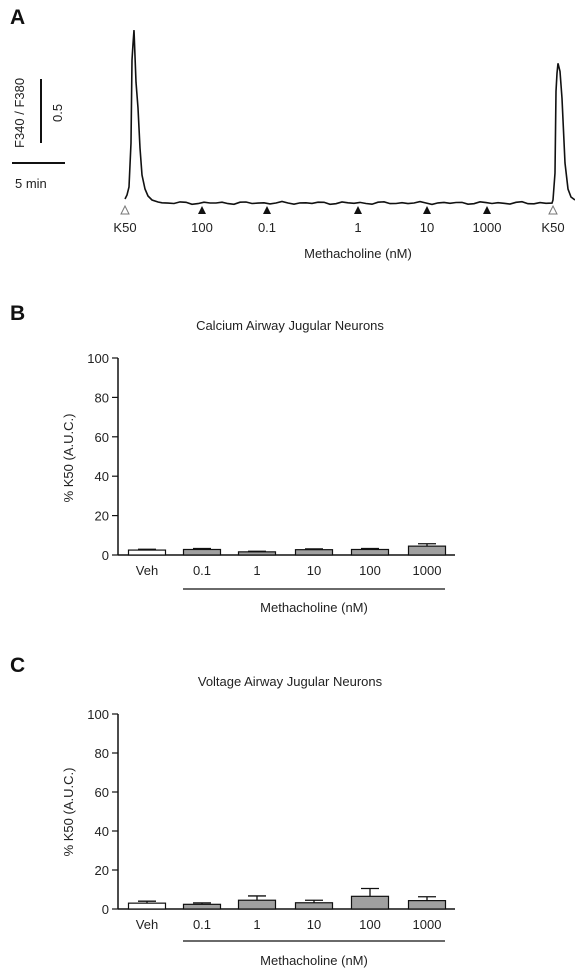 This screenshot has width=575, height=975. I want to click on calcium-trace-line, so click(349, 118).